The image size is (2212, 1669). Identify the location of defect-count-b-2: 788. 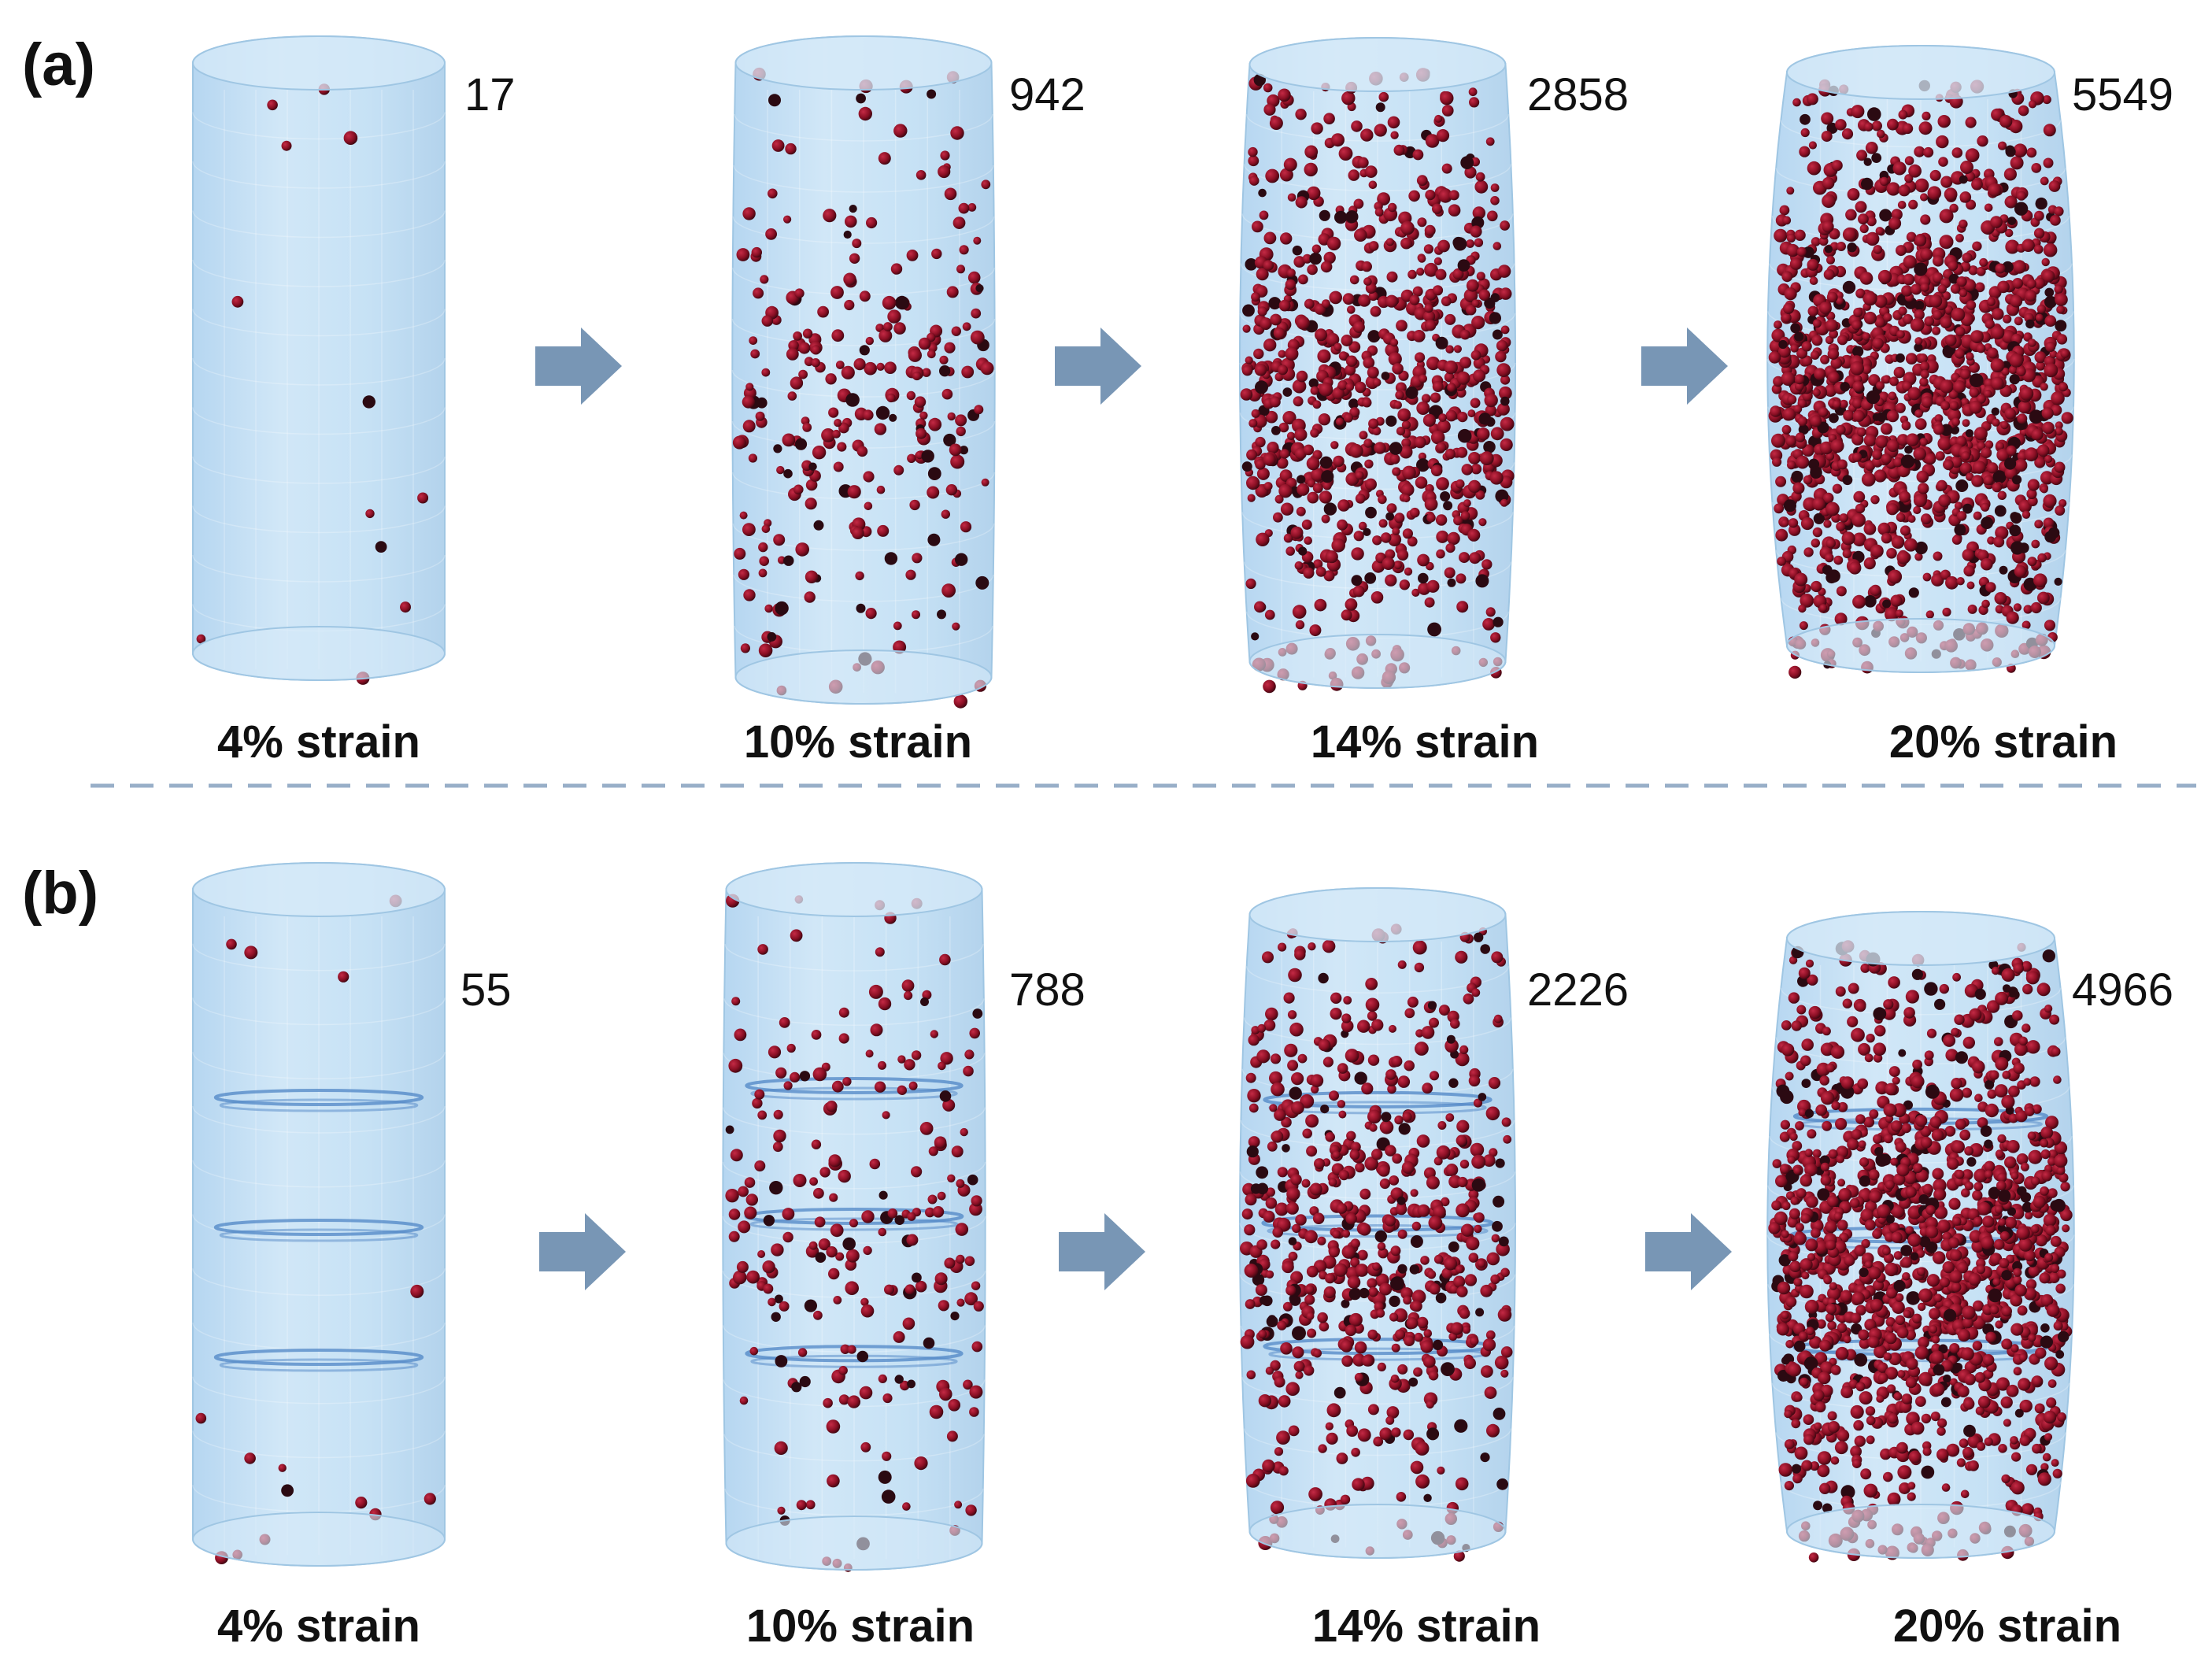
(1047, 990).